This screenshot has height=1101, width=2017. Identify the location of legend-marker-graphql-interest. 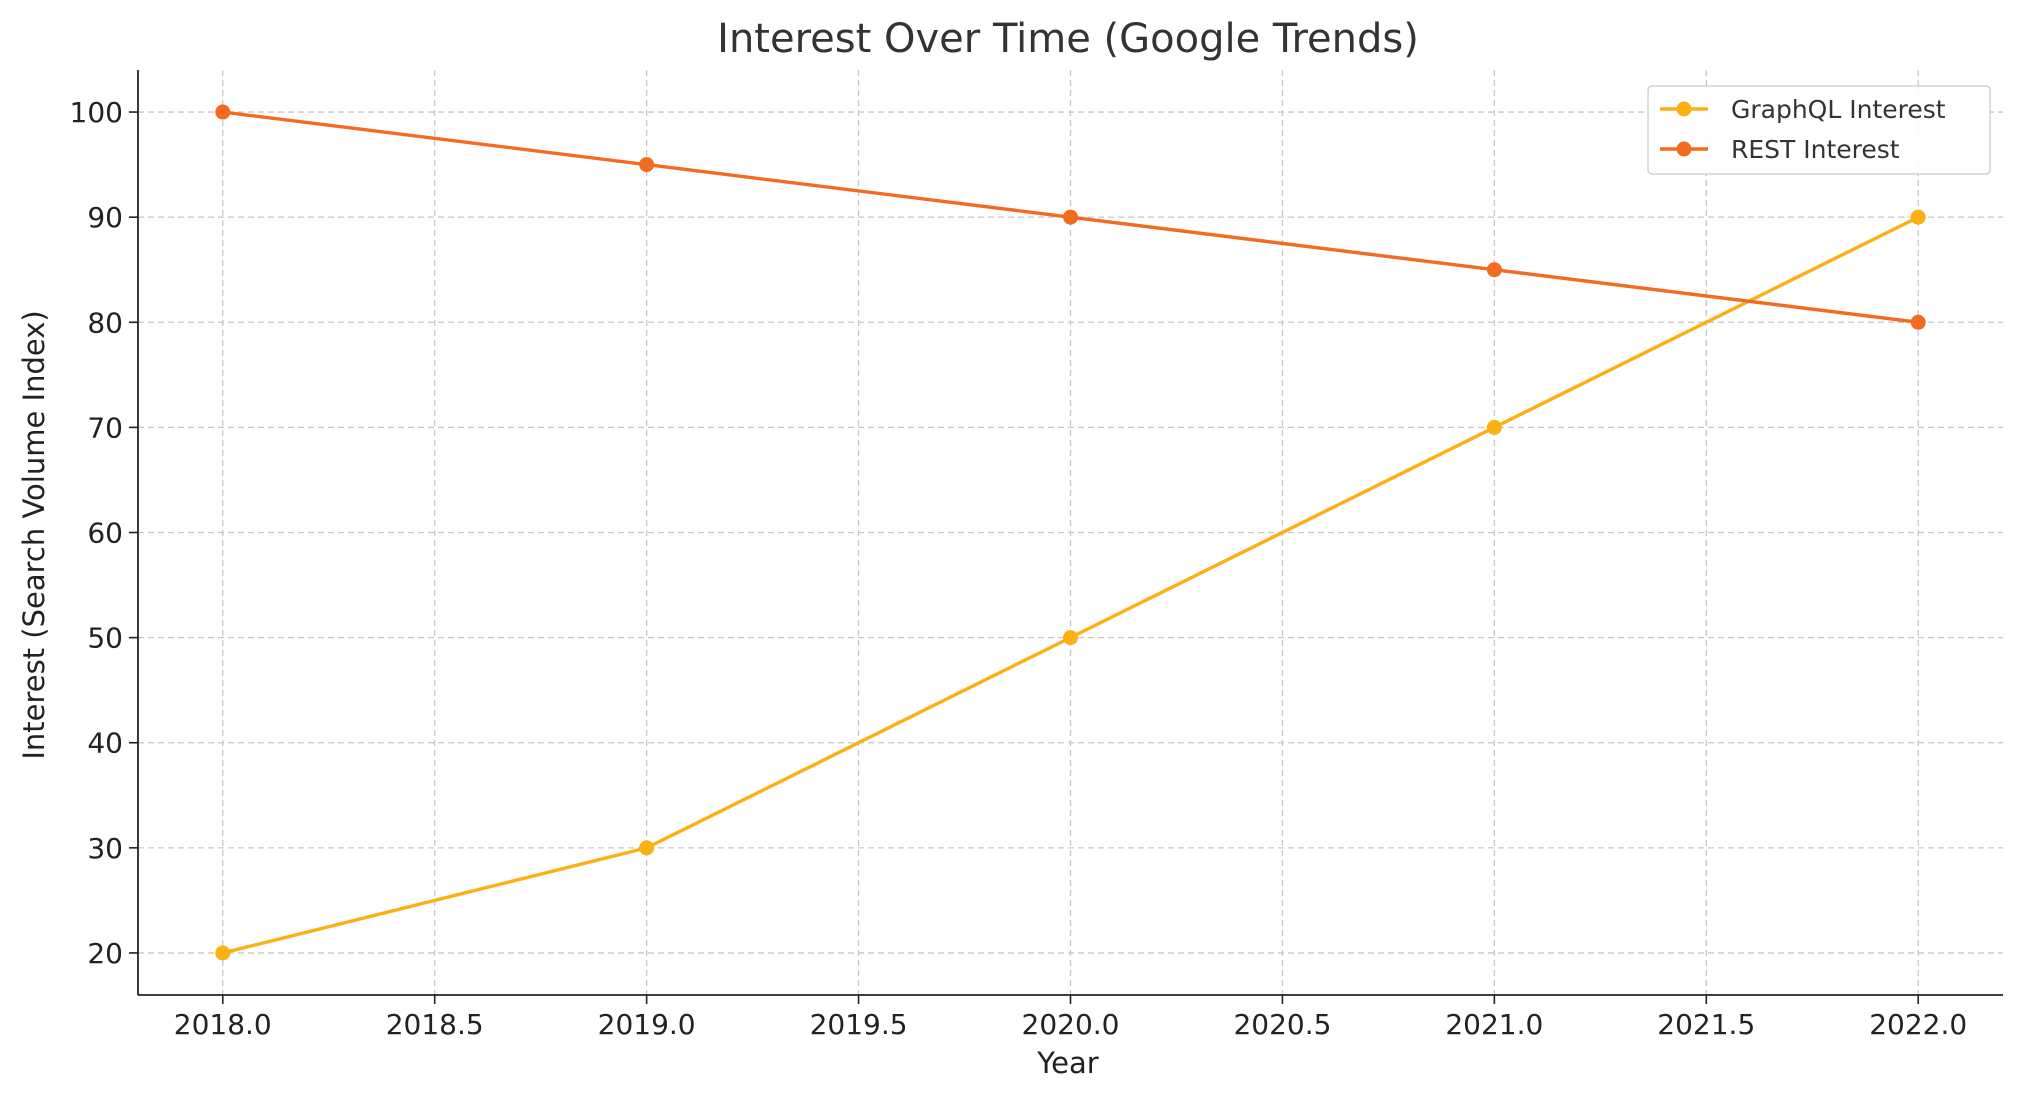
(1684, 109).